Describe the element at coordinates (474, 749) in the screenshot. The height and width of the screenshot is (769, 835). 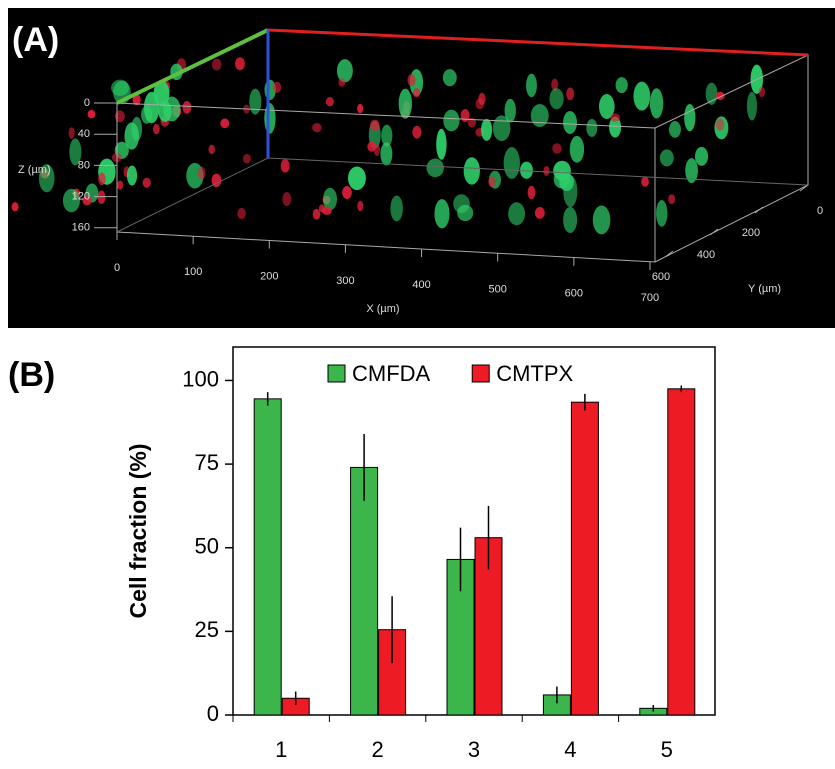
I see `x-tick-label: 3` at that location.